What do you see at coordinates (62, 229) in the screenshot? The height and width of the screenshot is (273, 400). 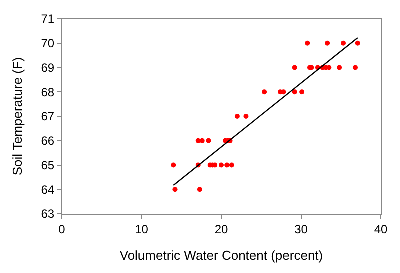 I see `x-tick-label: 0` at bounding box center [62, 229].